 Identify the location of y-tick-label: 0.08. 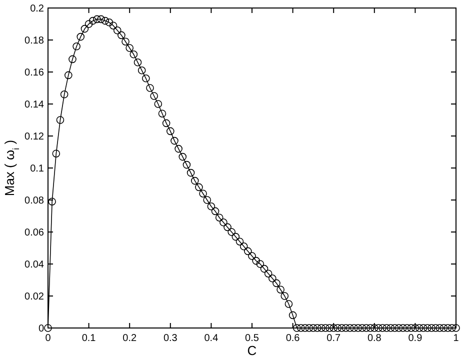
(34, 201).